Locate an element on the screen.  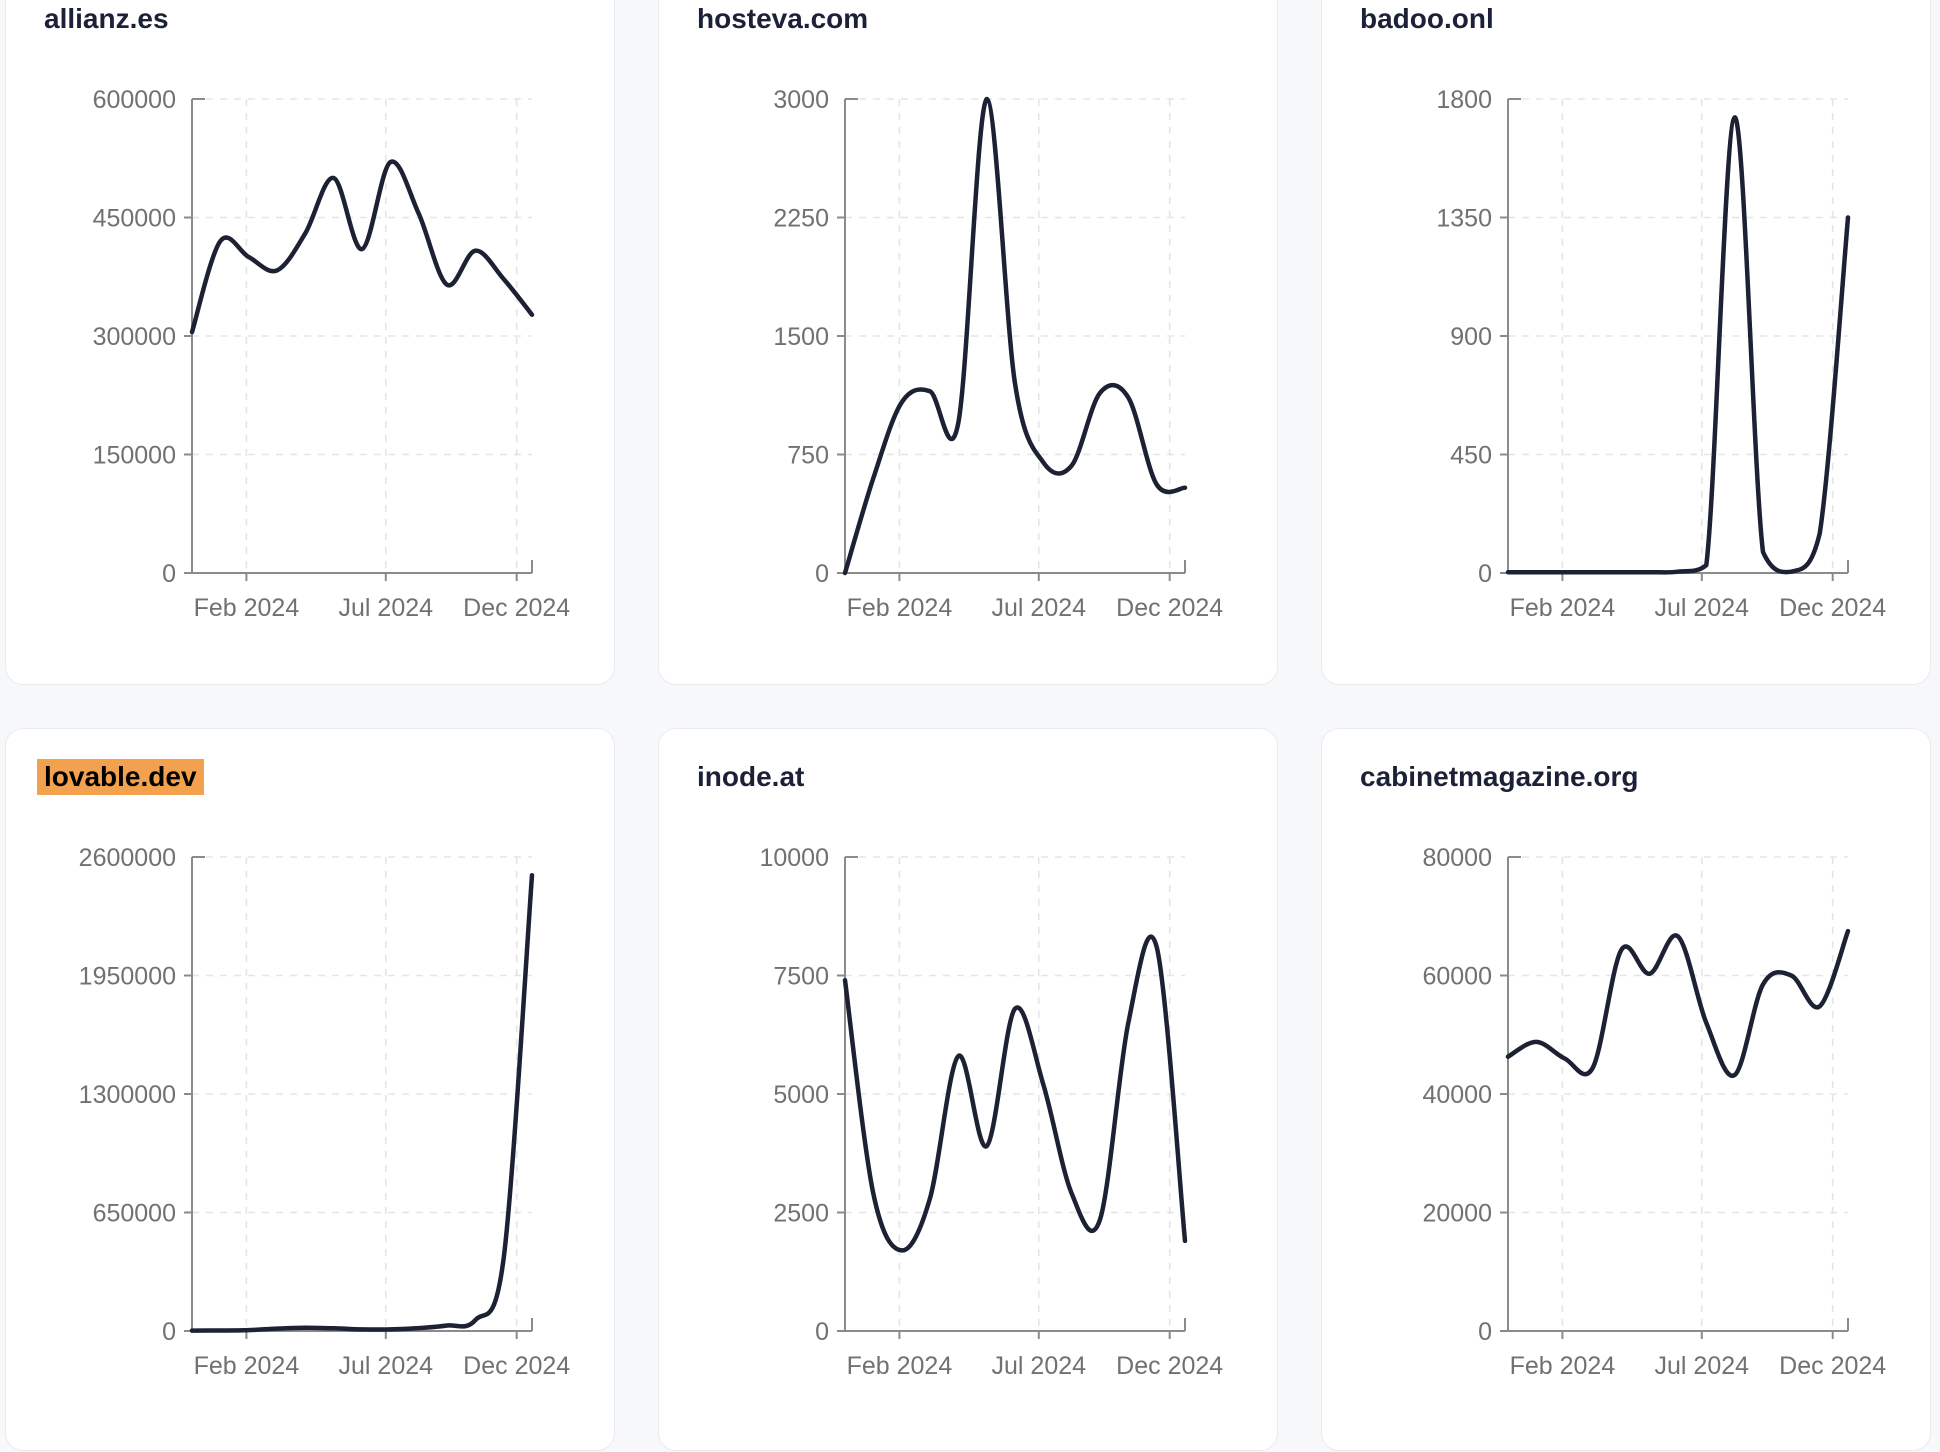
y-tick-label: 650000 is located at coordinates (134, 1214).